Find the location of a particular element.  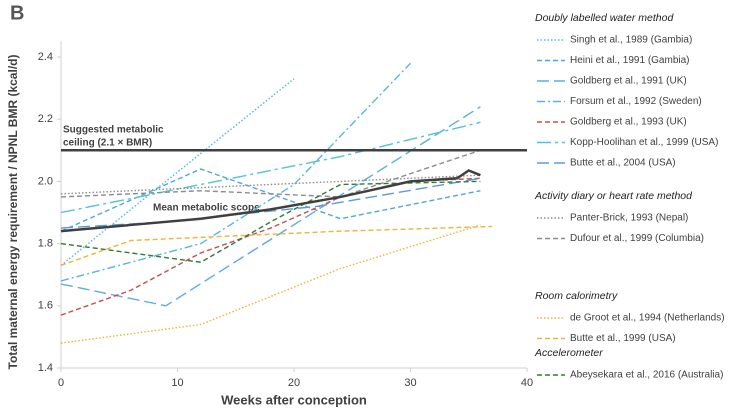

legend-label: Goldberg et al., 1991 (UK) is located at coordinates (628, 81).